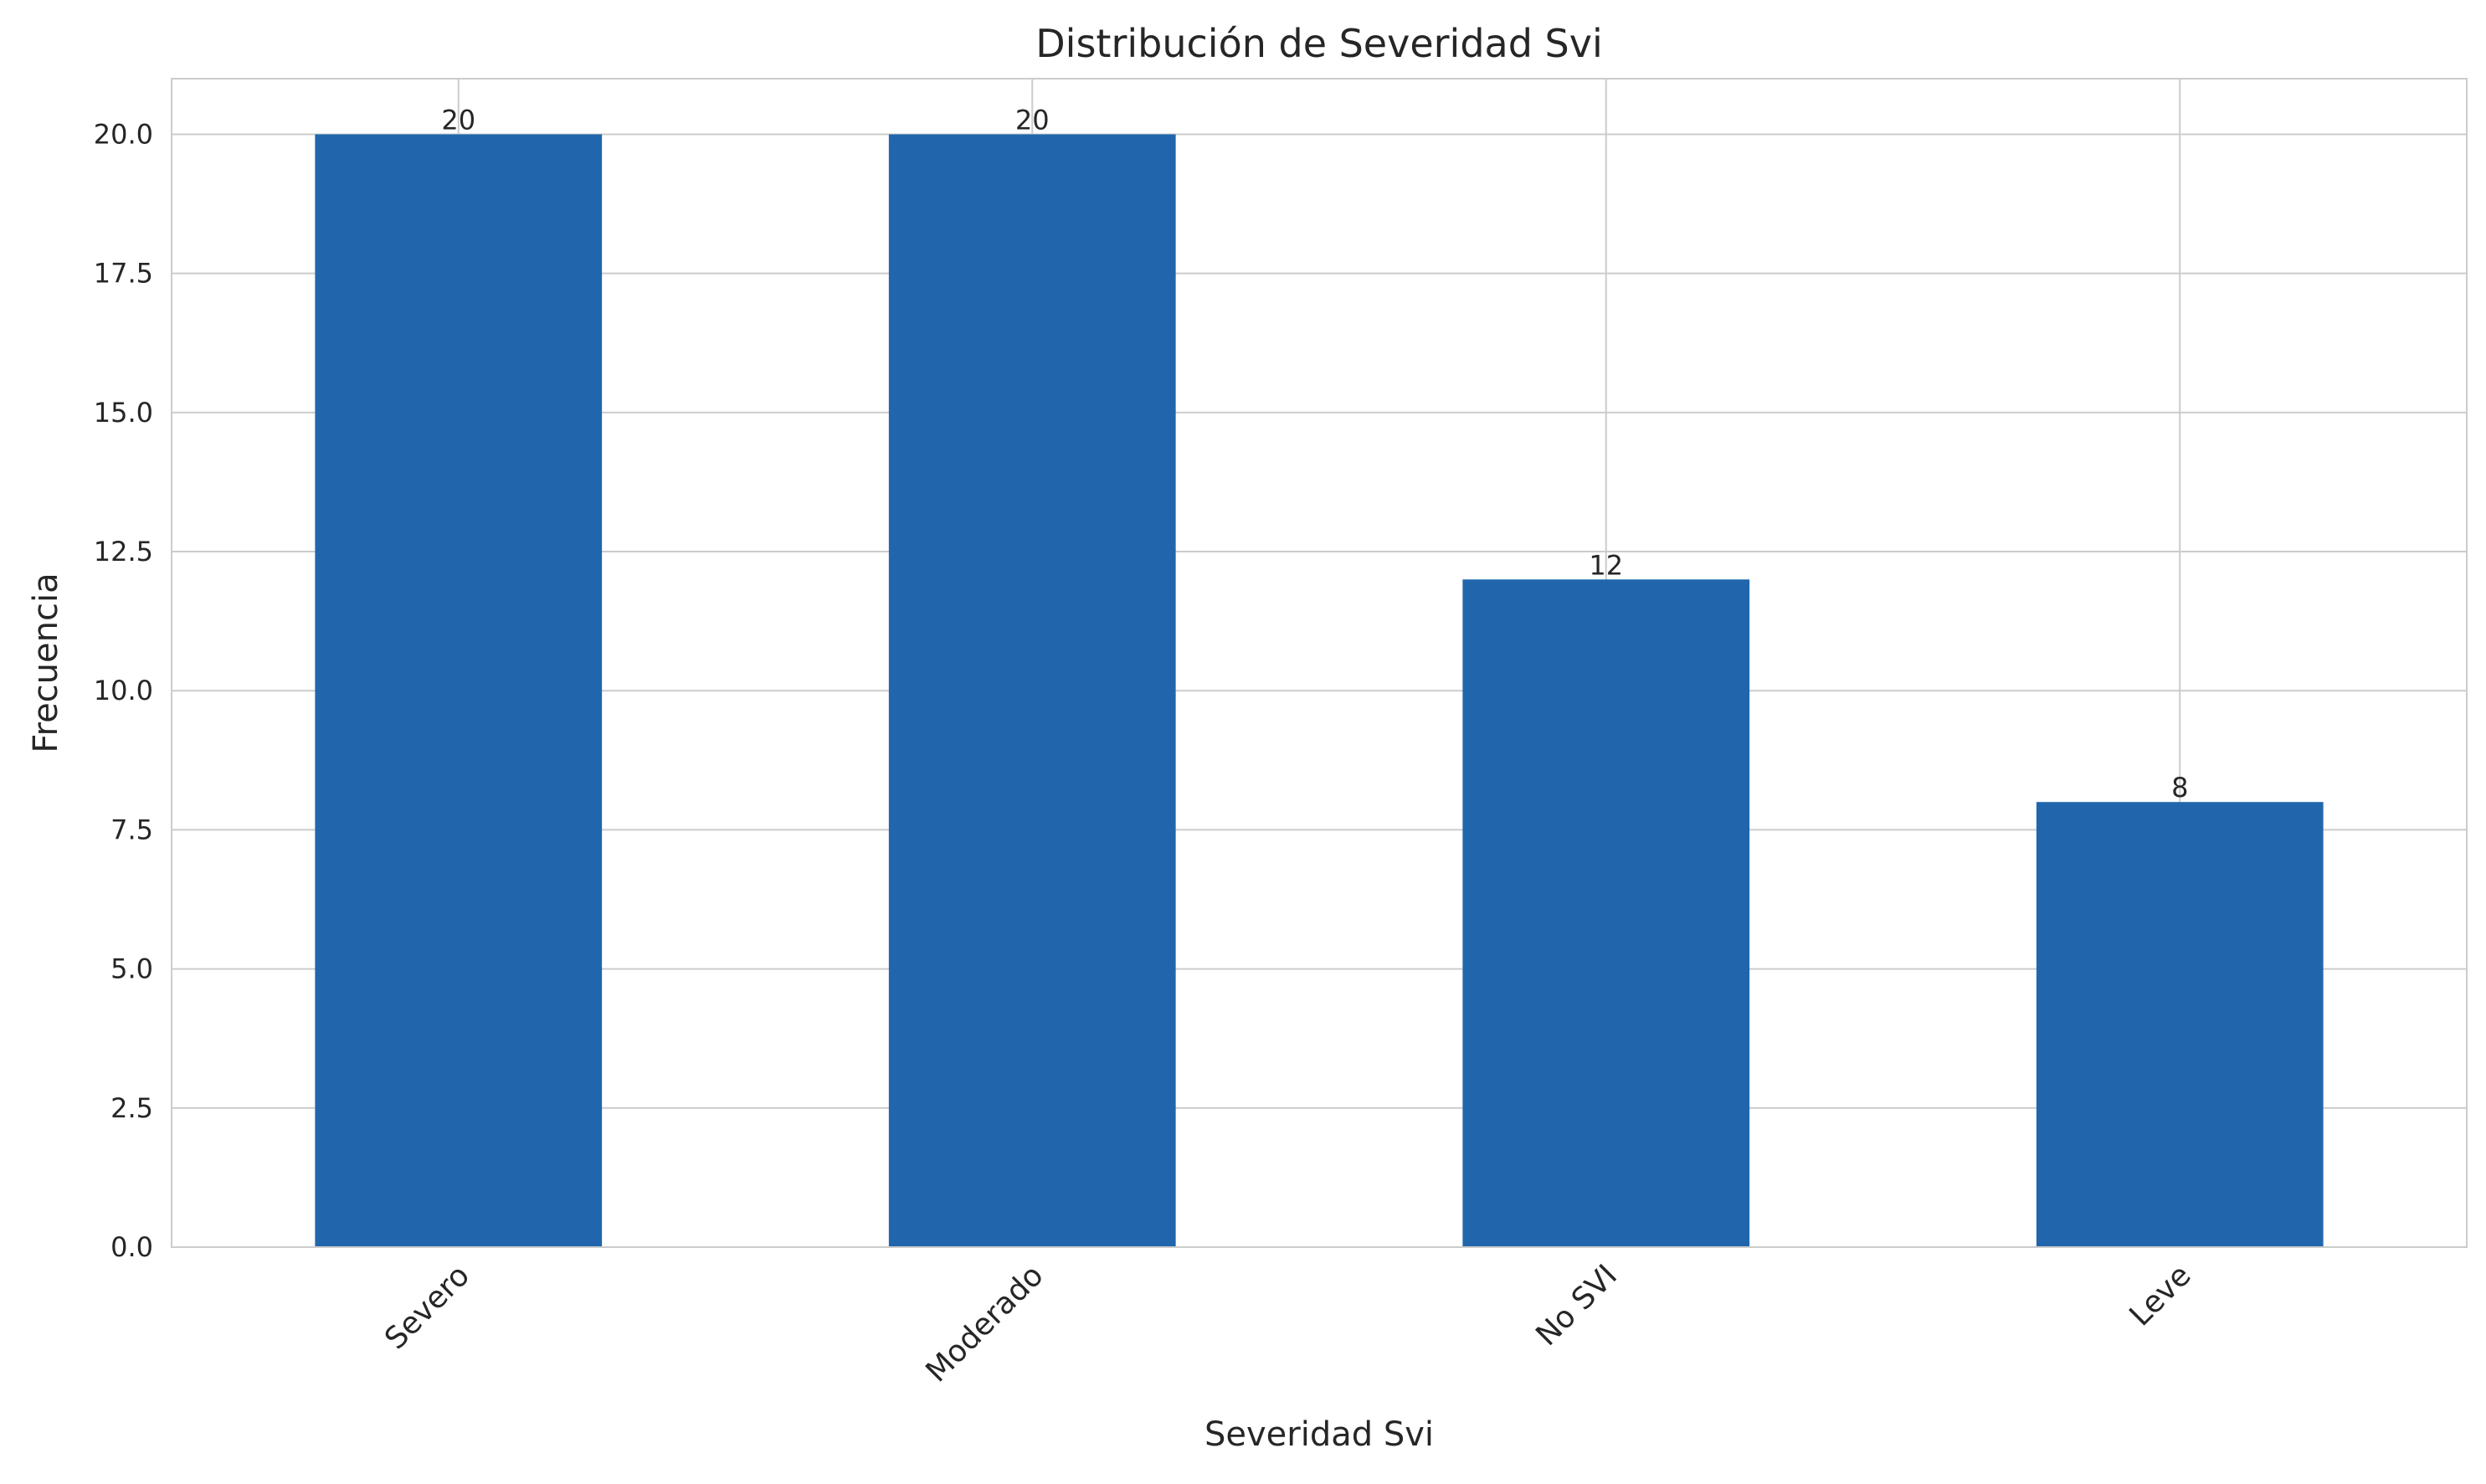 Image resolution: width=2486 pixels, height=1484 pixels. Describe the element at coordinates (123, 552) in the screenshot. I see `y-tick-label: 12.5` at that location.